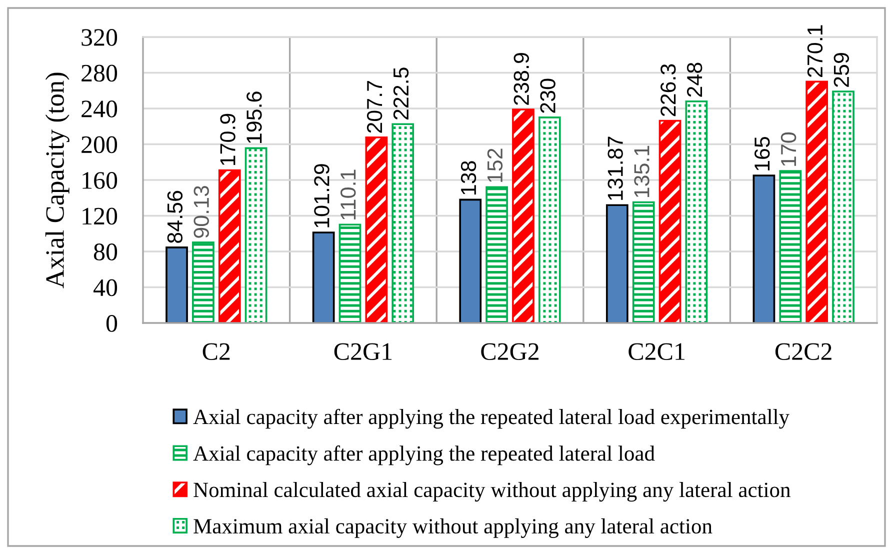 This screenshot has height=552, width=893. Describe the element at coordinates (694, 79) in the screenshot. I see `data-label: 248` at that location.